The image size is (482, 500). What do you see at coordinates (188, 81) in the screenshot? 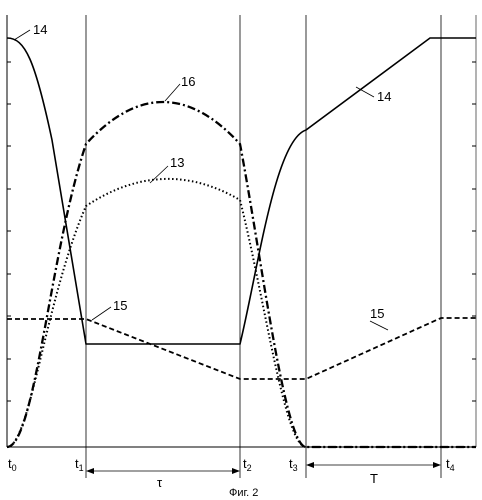
I see `curve-label-16: 16` at bounding box center [188, 81].